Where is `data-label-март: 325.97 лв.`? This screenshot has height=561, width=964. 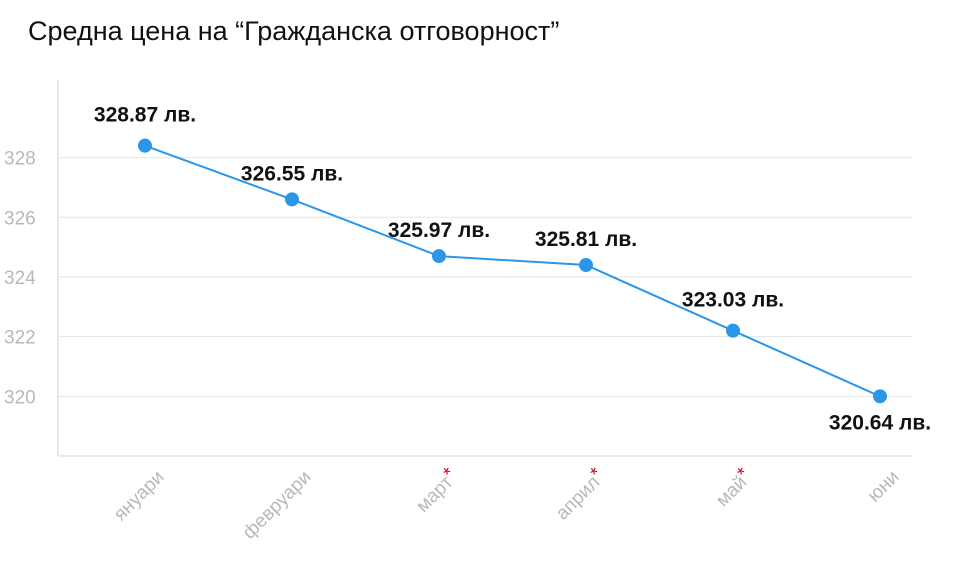
data-label-март: 325.97 лв. is located at coordinates (439, 230).